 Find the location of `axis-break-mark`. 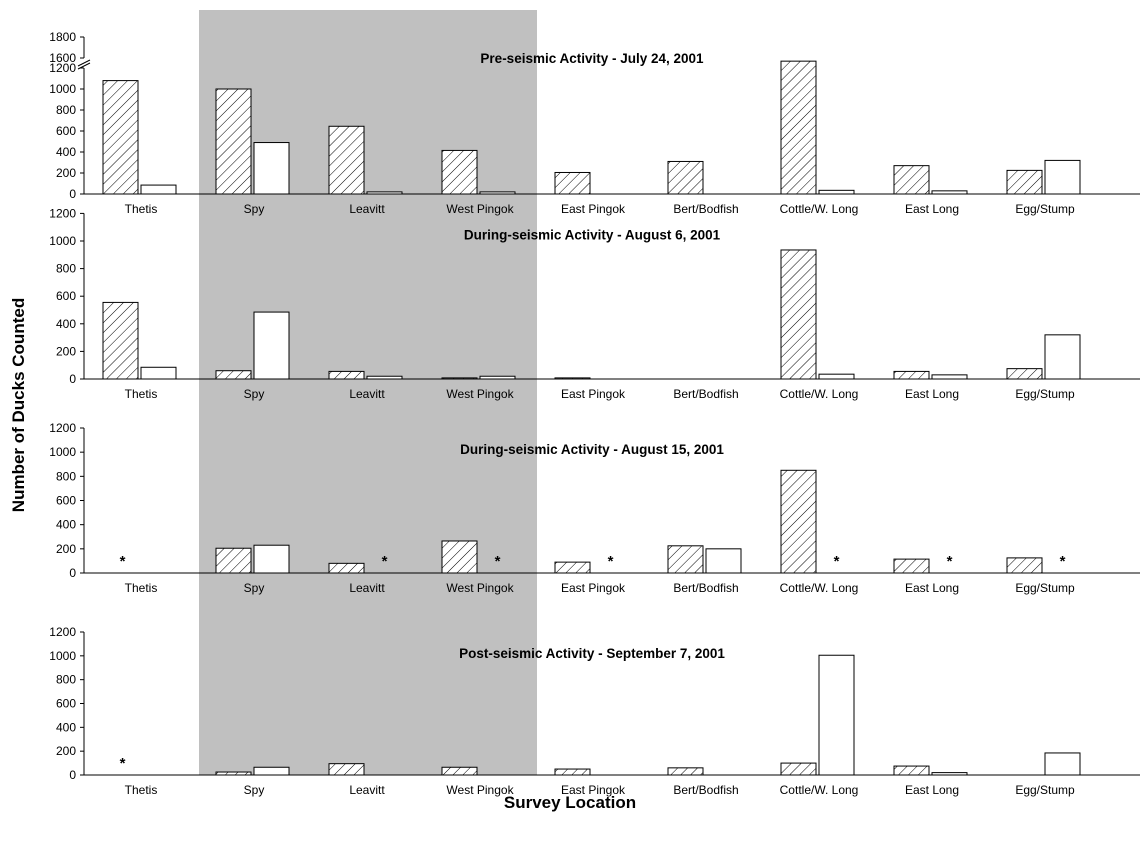

axis-break-mark is located at coordinates (84, 63).